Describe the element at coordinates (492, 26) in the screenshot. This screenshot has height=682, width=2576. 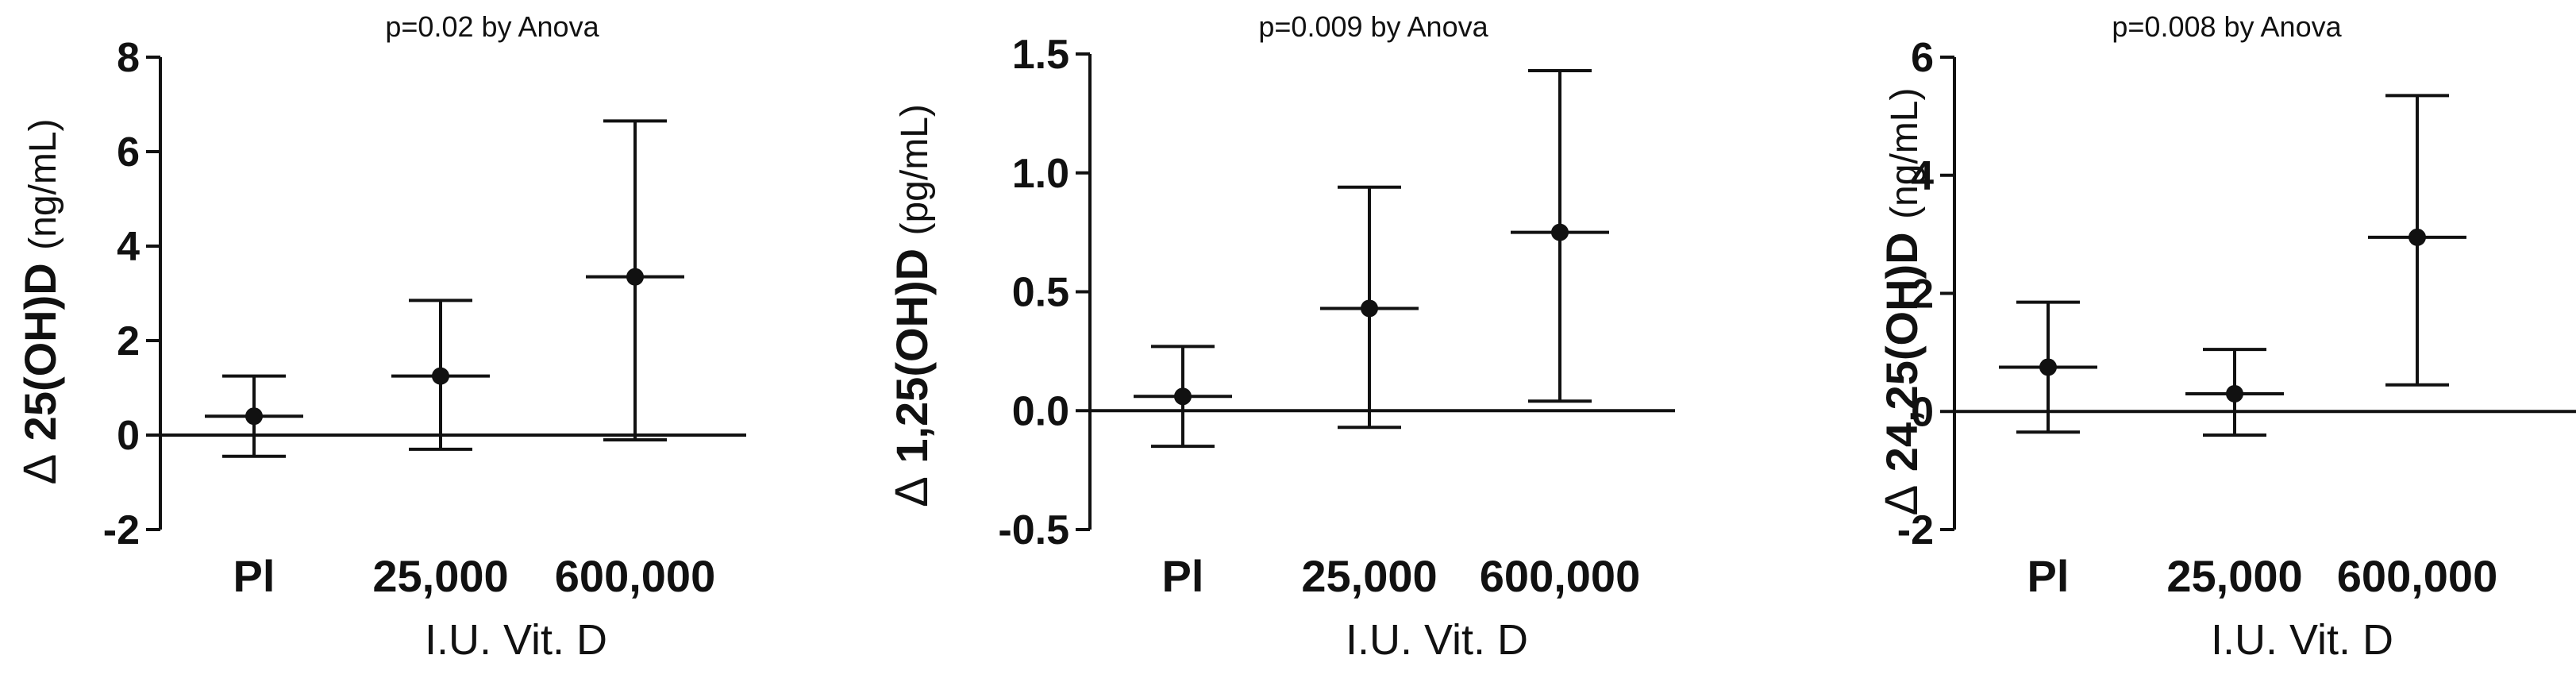
I see `annotation: p=0.02 by Anova` at that location.